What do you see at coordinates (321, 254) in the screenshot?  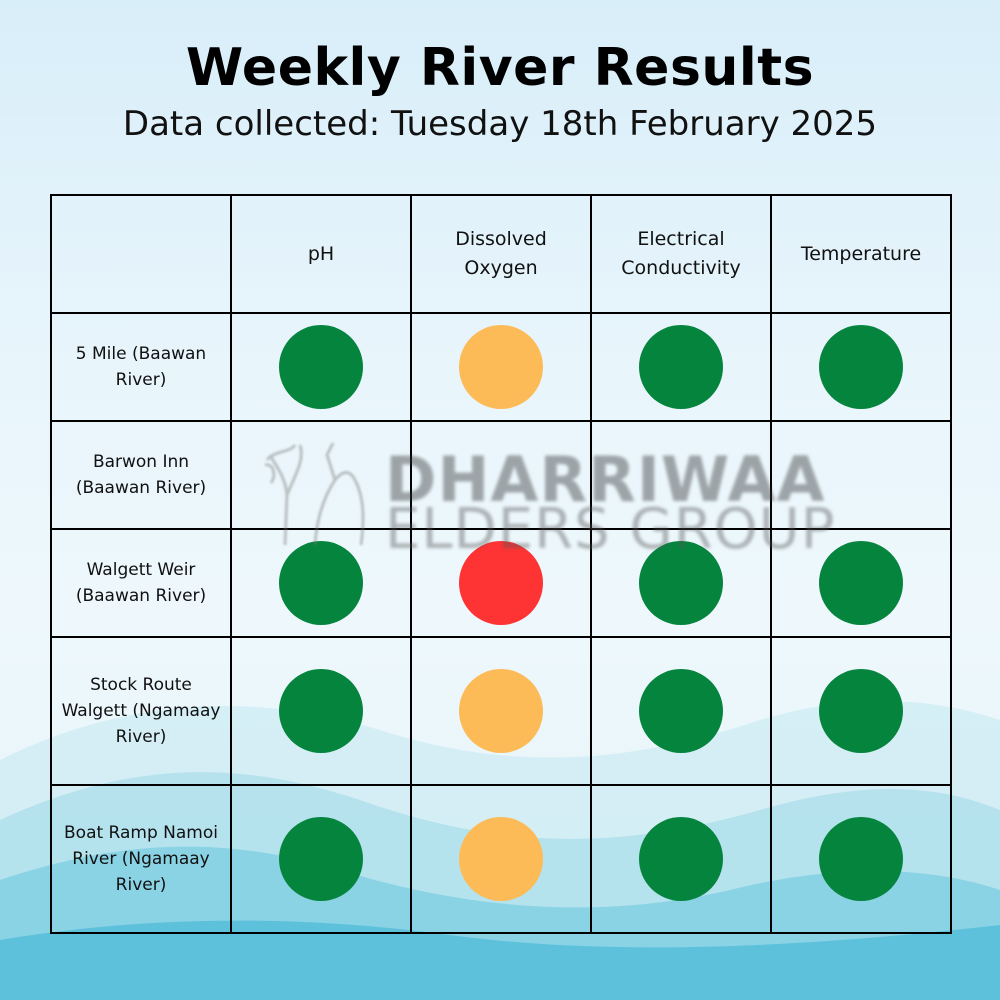 I see `column-header-ph: pH` at bounding box center [321, 254].